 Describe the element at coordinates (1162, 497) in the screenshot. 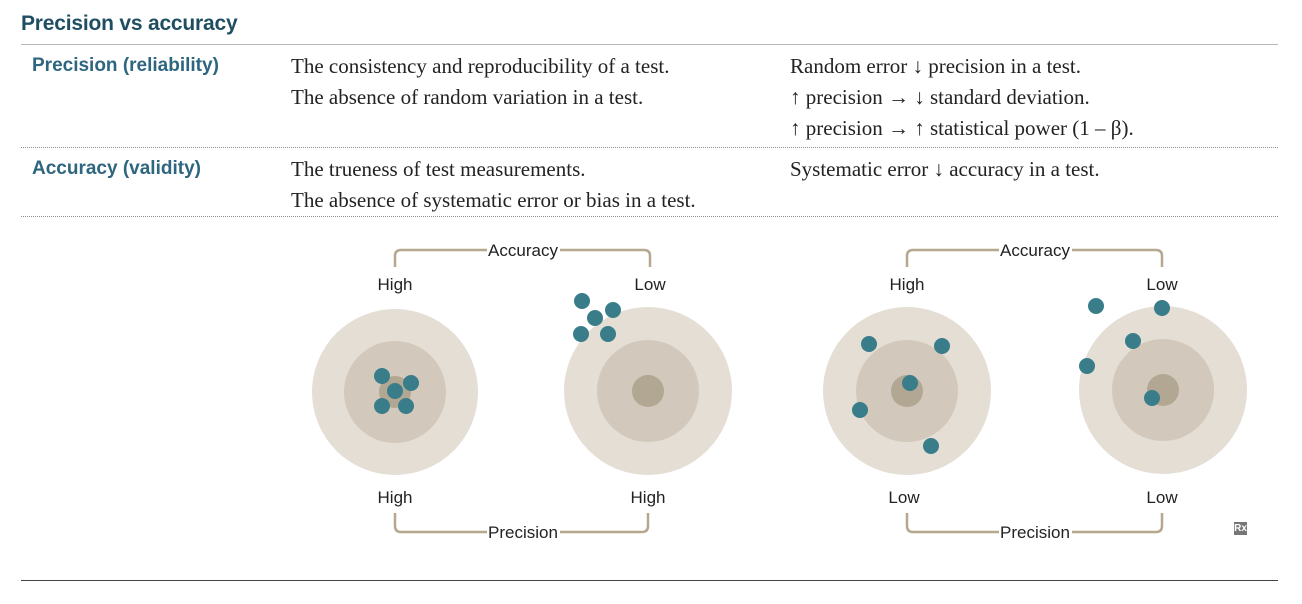

I see `precision-right-label: Low` at that location.